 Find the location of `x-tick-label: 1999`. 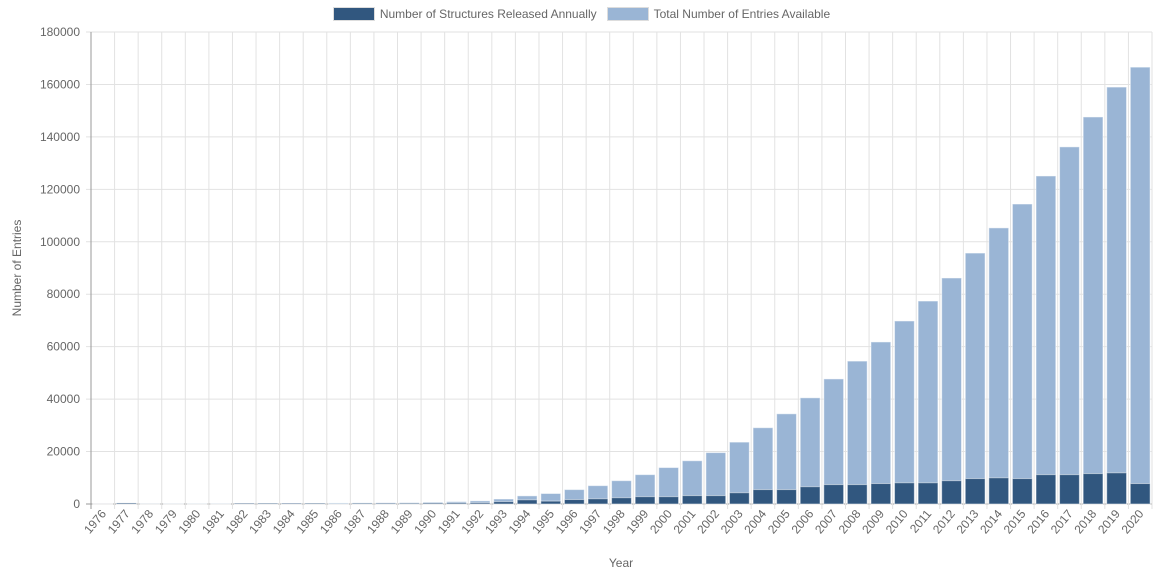

x-tick-label: 1999 is located at coordinates (637, 522).